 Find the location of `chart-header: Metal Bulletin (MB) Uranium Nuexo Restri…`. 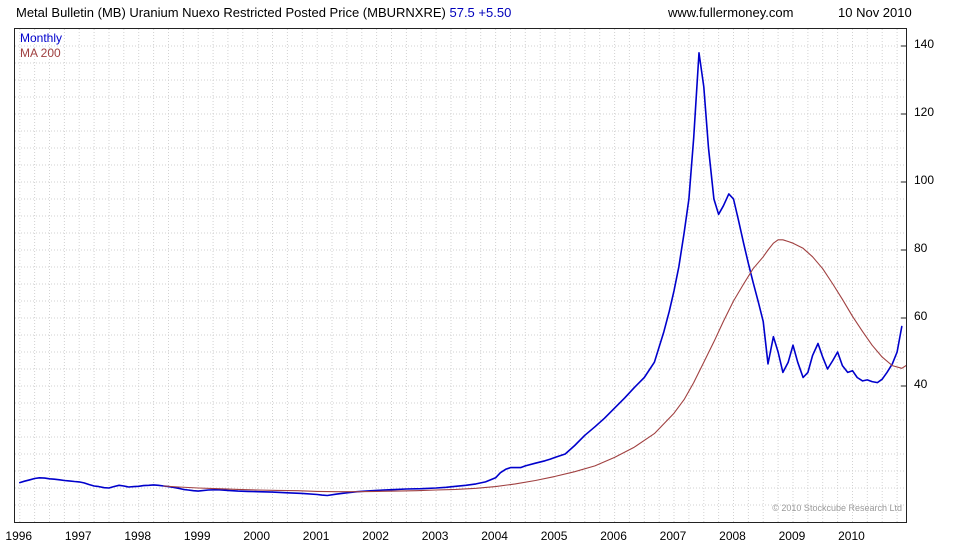

chart-header: Metal Bulletin (MB) Uranium Nuexo Restri… is located at coordinates (490, 16).